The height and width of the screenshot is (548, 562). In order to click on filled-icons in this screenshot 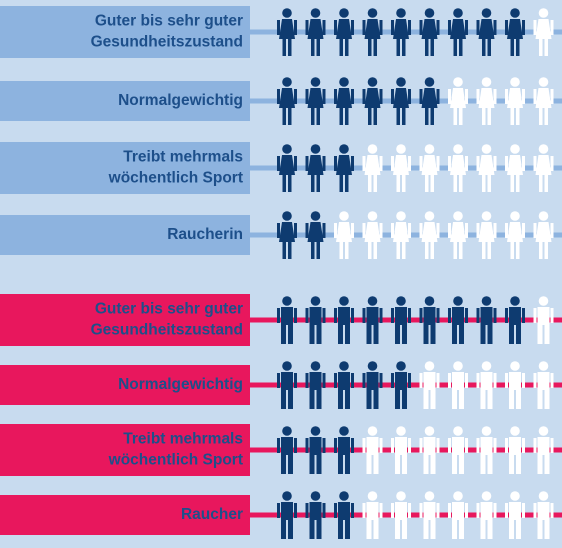, I will do `click(301, 235)`.